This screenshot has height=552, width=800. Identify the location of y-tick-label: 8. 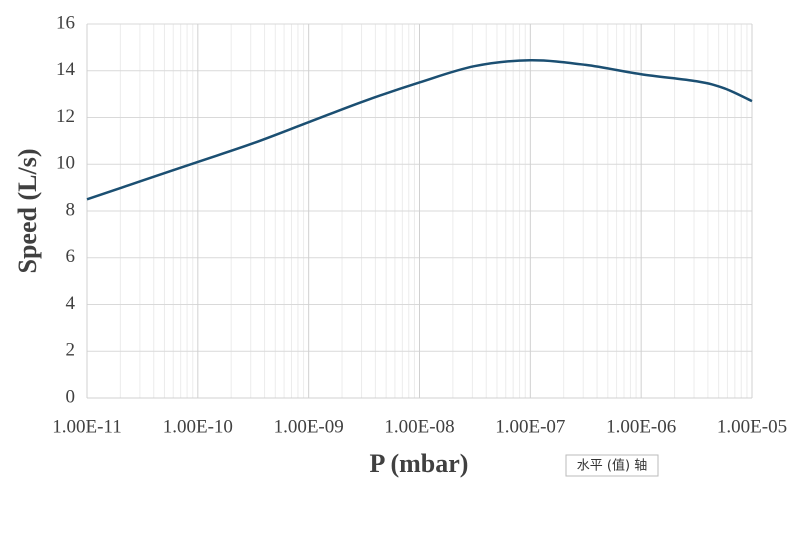
(71, 209).